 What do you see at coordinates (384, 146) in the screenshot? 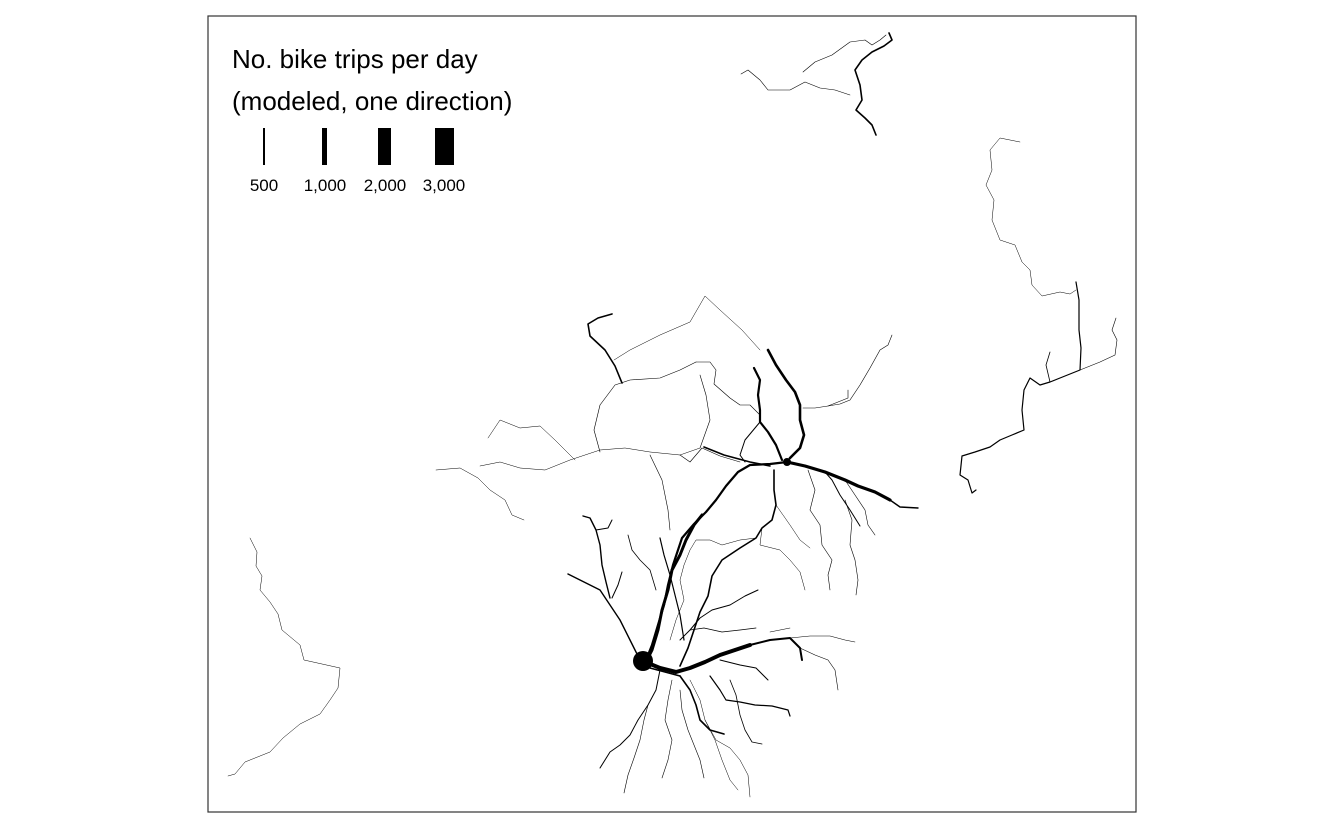
I see `legend-symbol-2000` at bounding box center [384, 146].